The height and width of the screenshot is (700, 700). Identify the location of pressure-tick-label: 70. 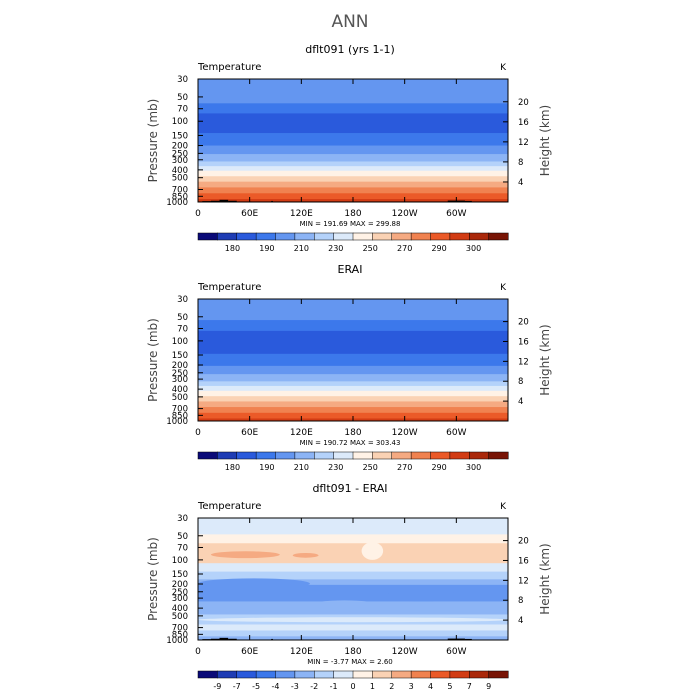
(182, 548).